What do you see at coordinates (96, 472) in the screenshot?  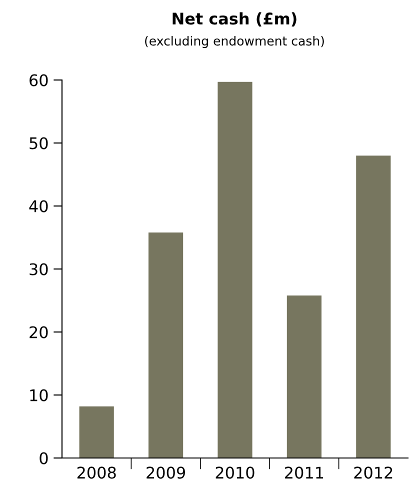 I see `x-tick-label: 2008` at bounding box center [96, 472].